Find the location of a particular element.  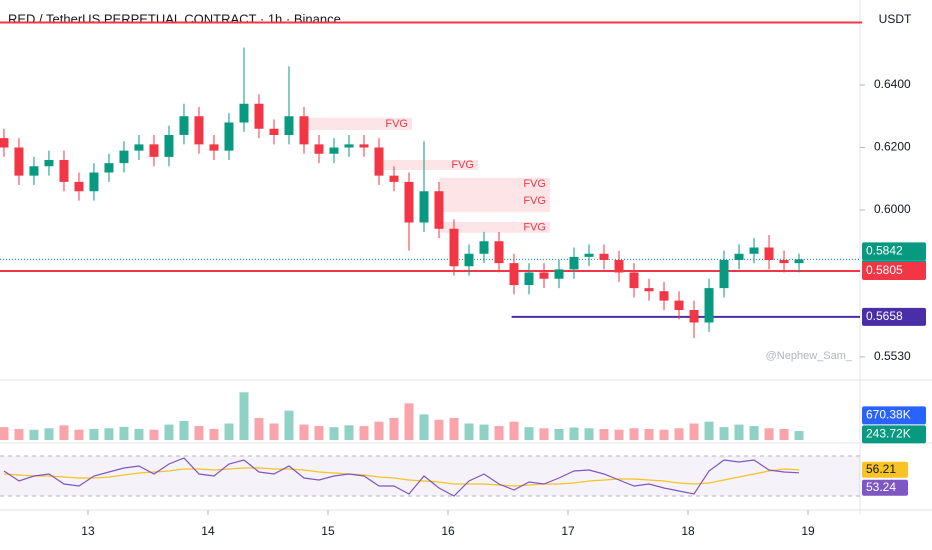

rsi-ma-tag: 56.21 is located at coordinates (881, 469).